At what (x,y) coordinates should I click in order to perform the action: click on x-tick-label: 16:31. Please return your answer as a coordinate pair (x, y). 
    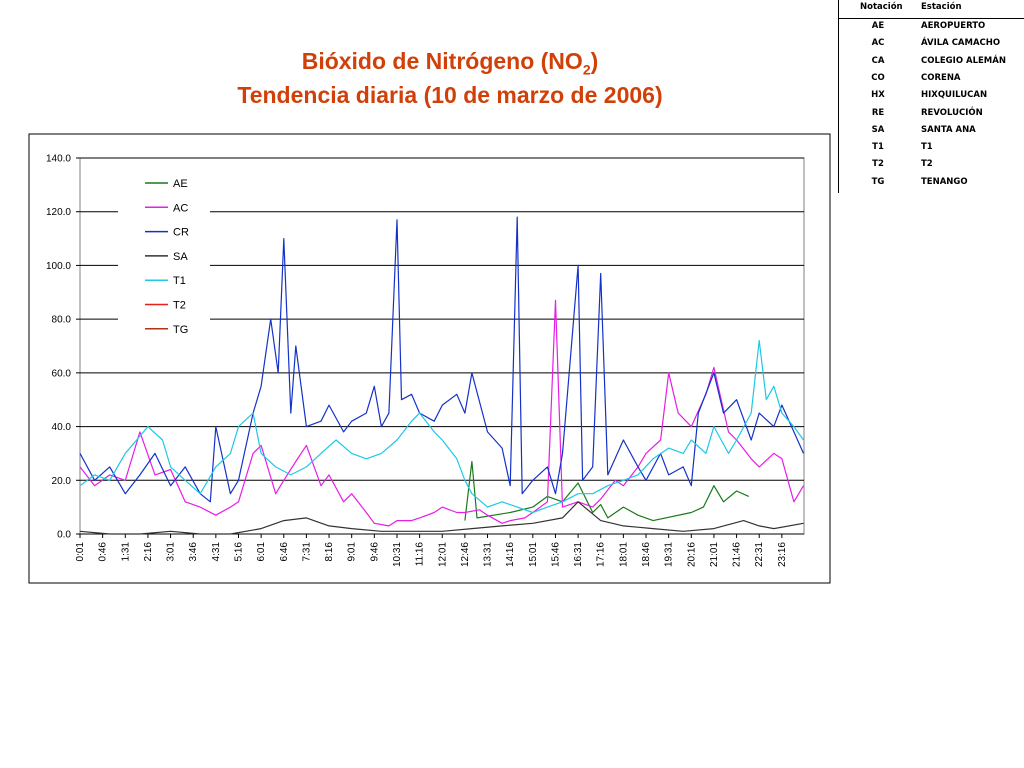
    Looking at the image, I should click on (578, 554).